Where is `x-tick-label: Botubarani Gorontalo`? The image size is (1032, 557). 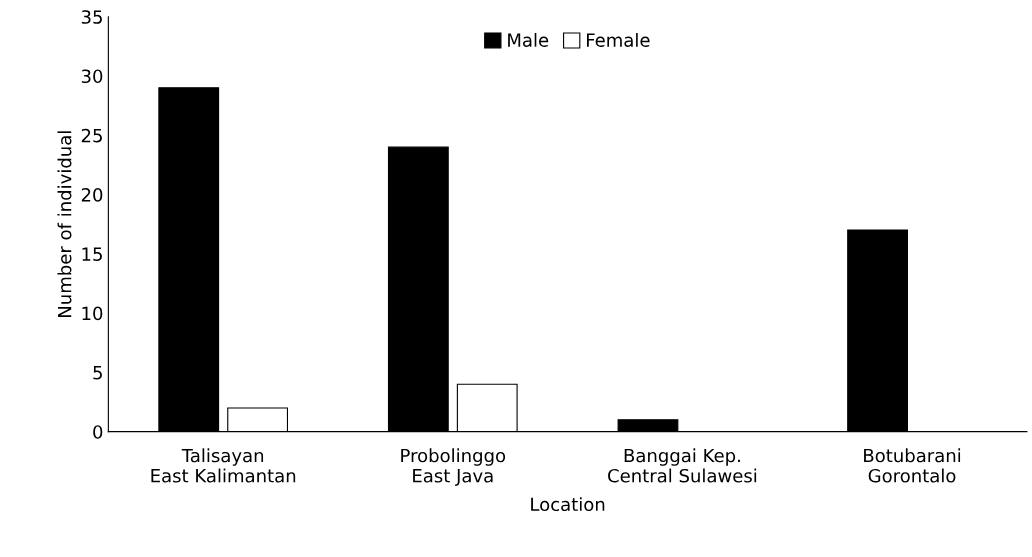 x-tick-label: Botubarani Gorontalo is located at coordinates (912, 465).